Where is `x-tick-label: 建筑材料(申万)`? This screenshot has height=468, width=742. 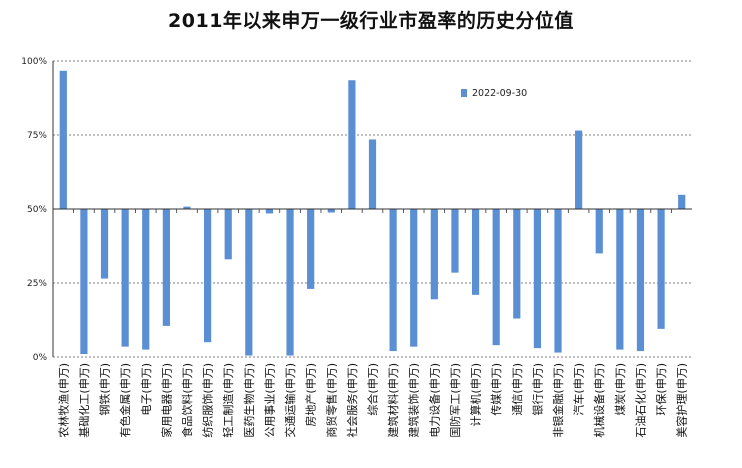
x-tick-label: 建筑材料(申万) is located at coordinates (393, 400).